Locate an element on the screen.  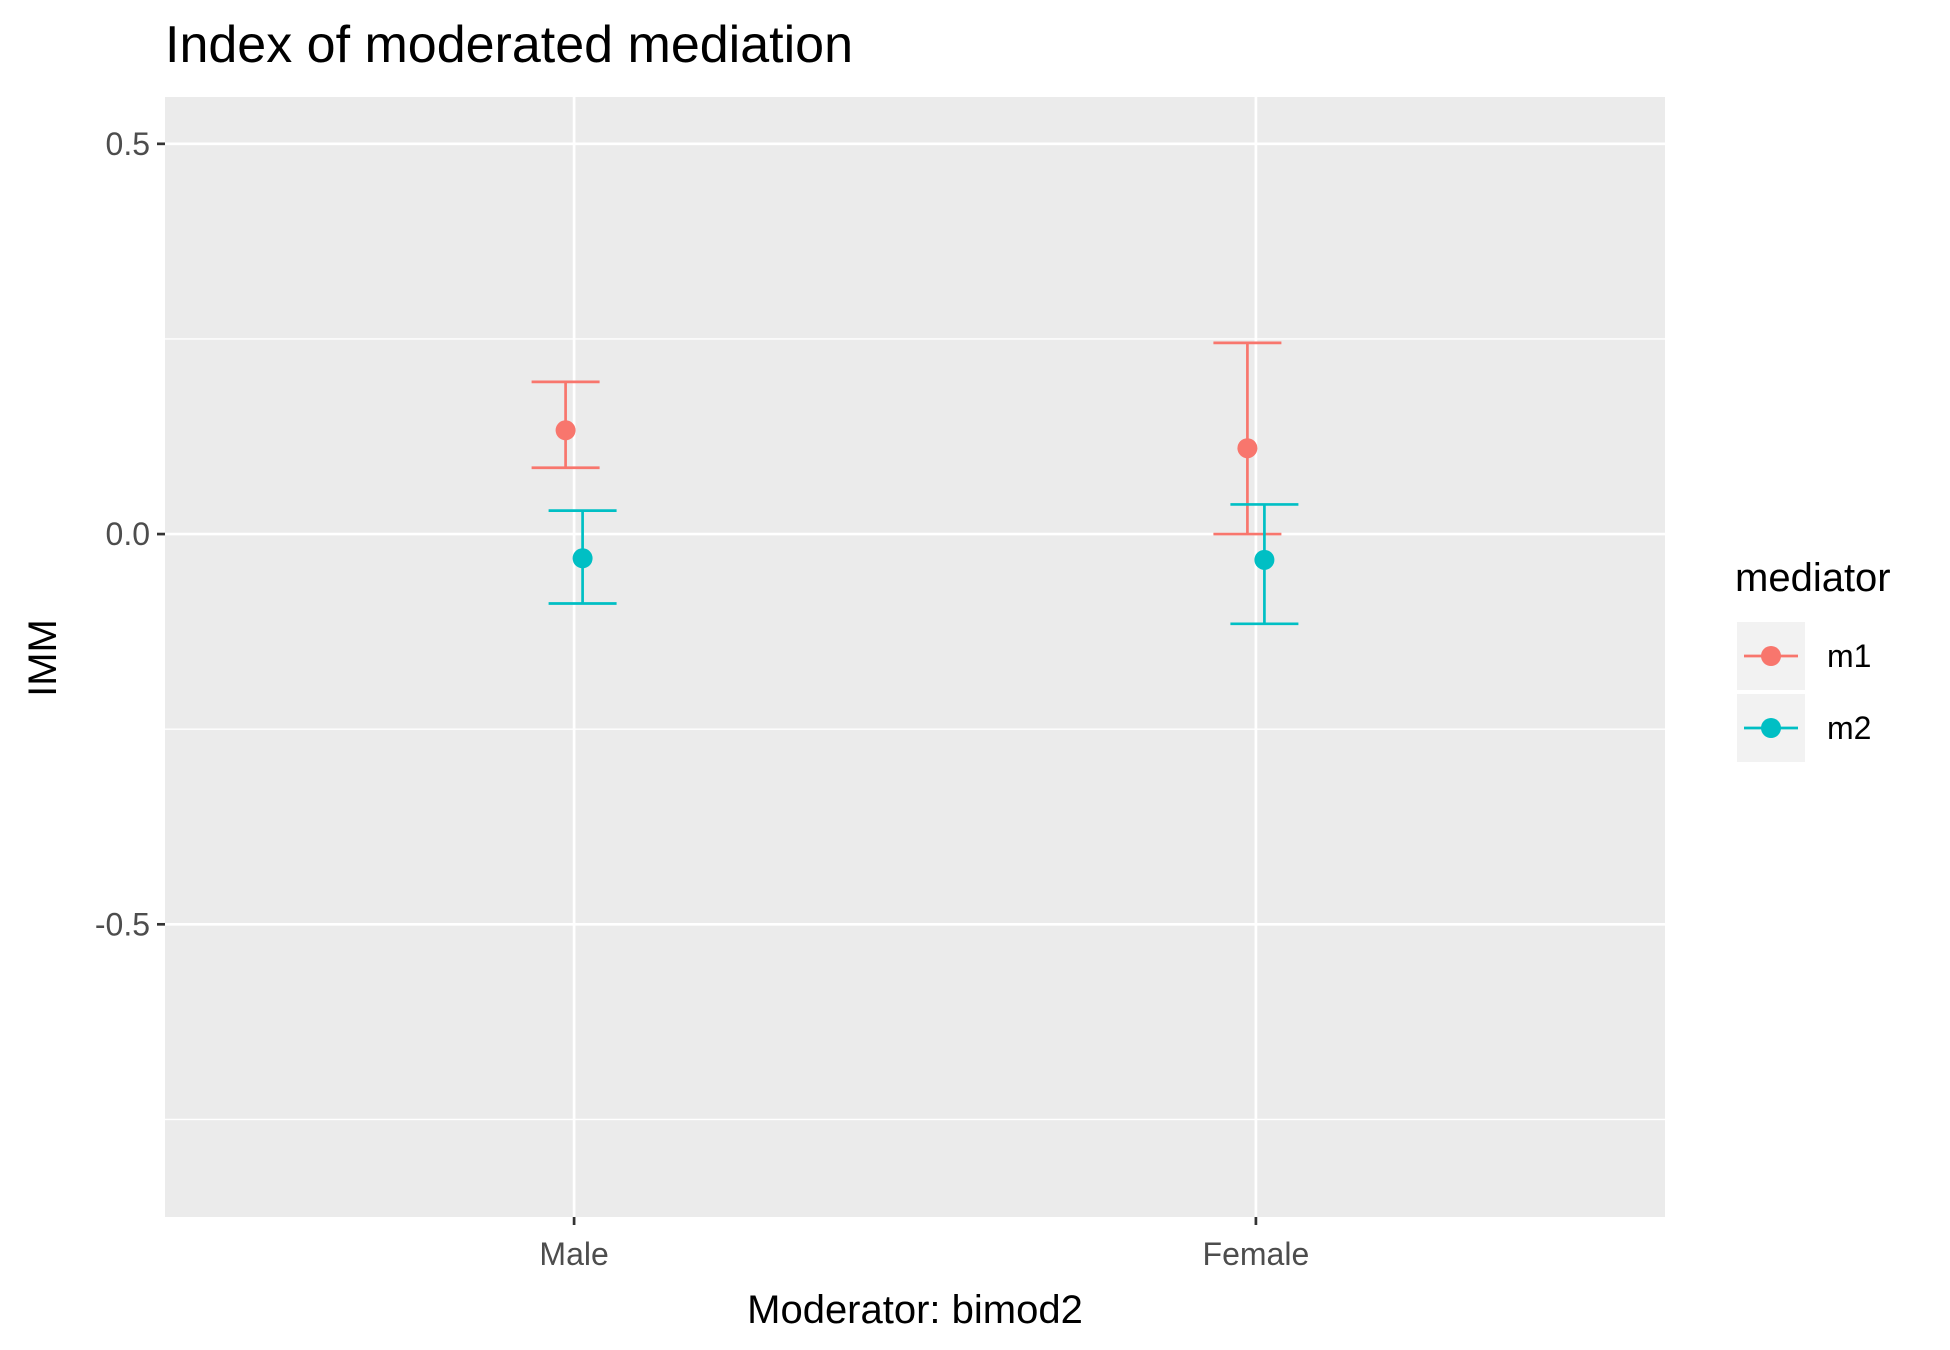
legend-title: mediator is located at coordinates (1813, 578).